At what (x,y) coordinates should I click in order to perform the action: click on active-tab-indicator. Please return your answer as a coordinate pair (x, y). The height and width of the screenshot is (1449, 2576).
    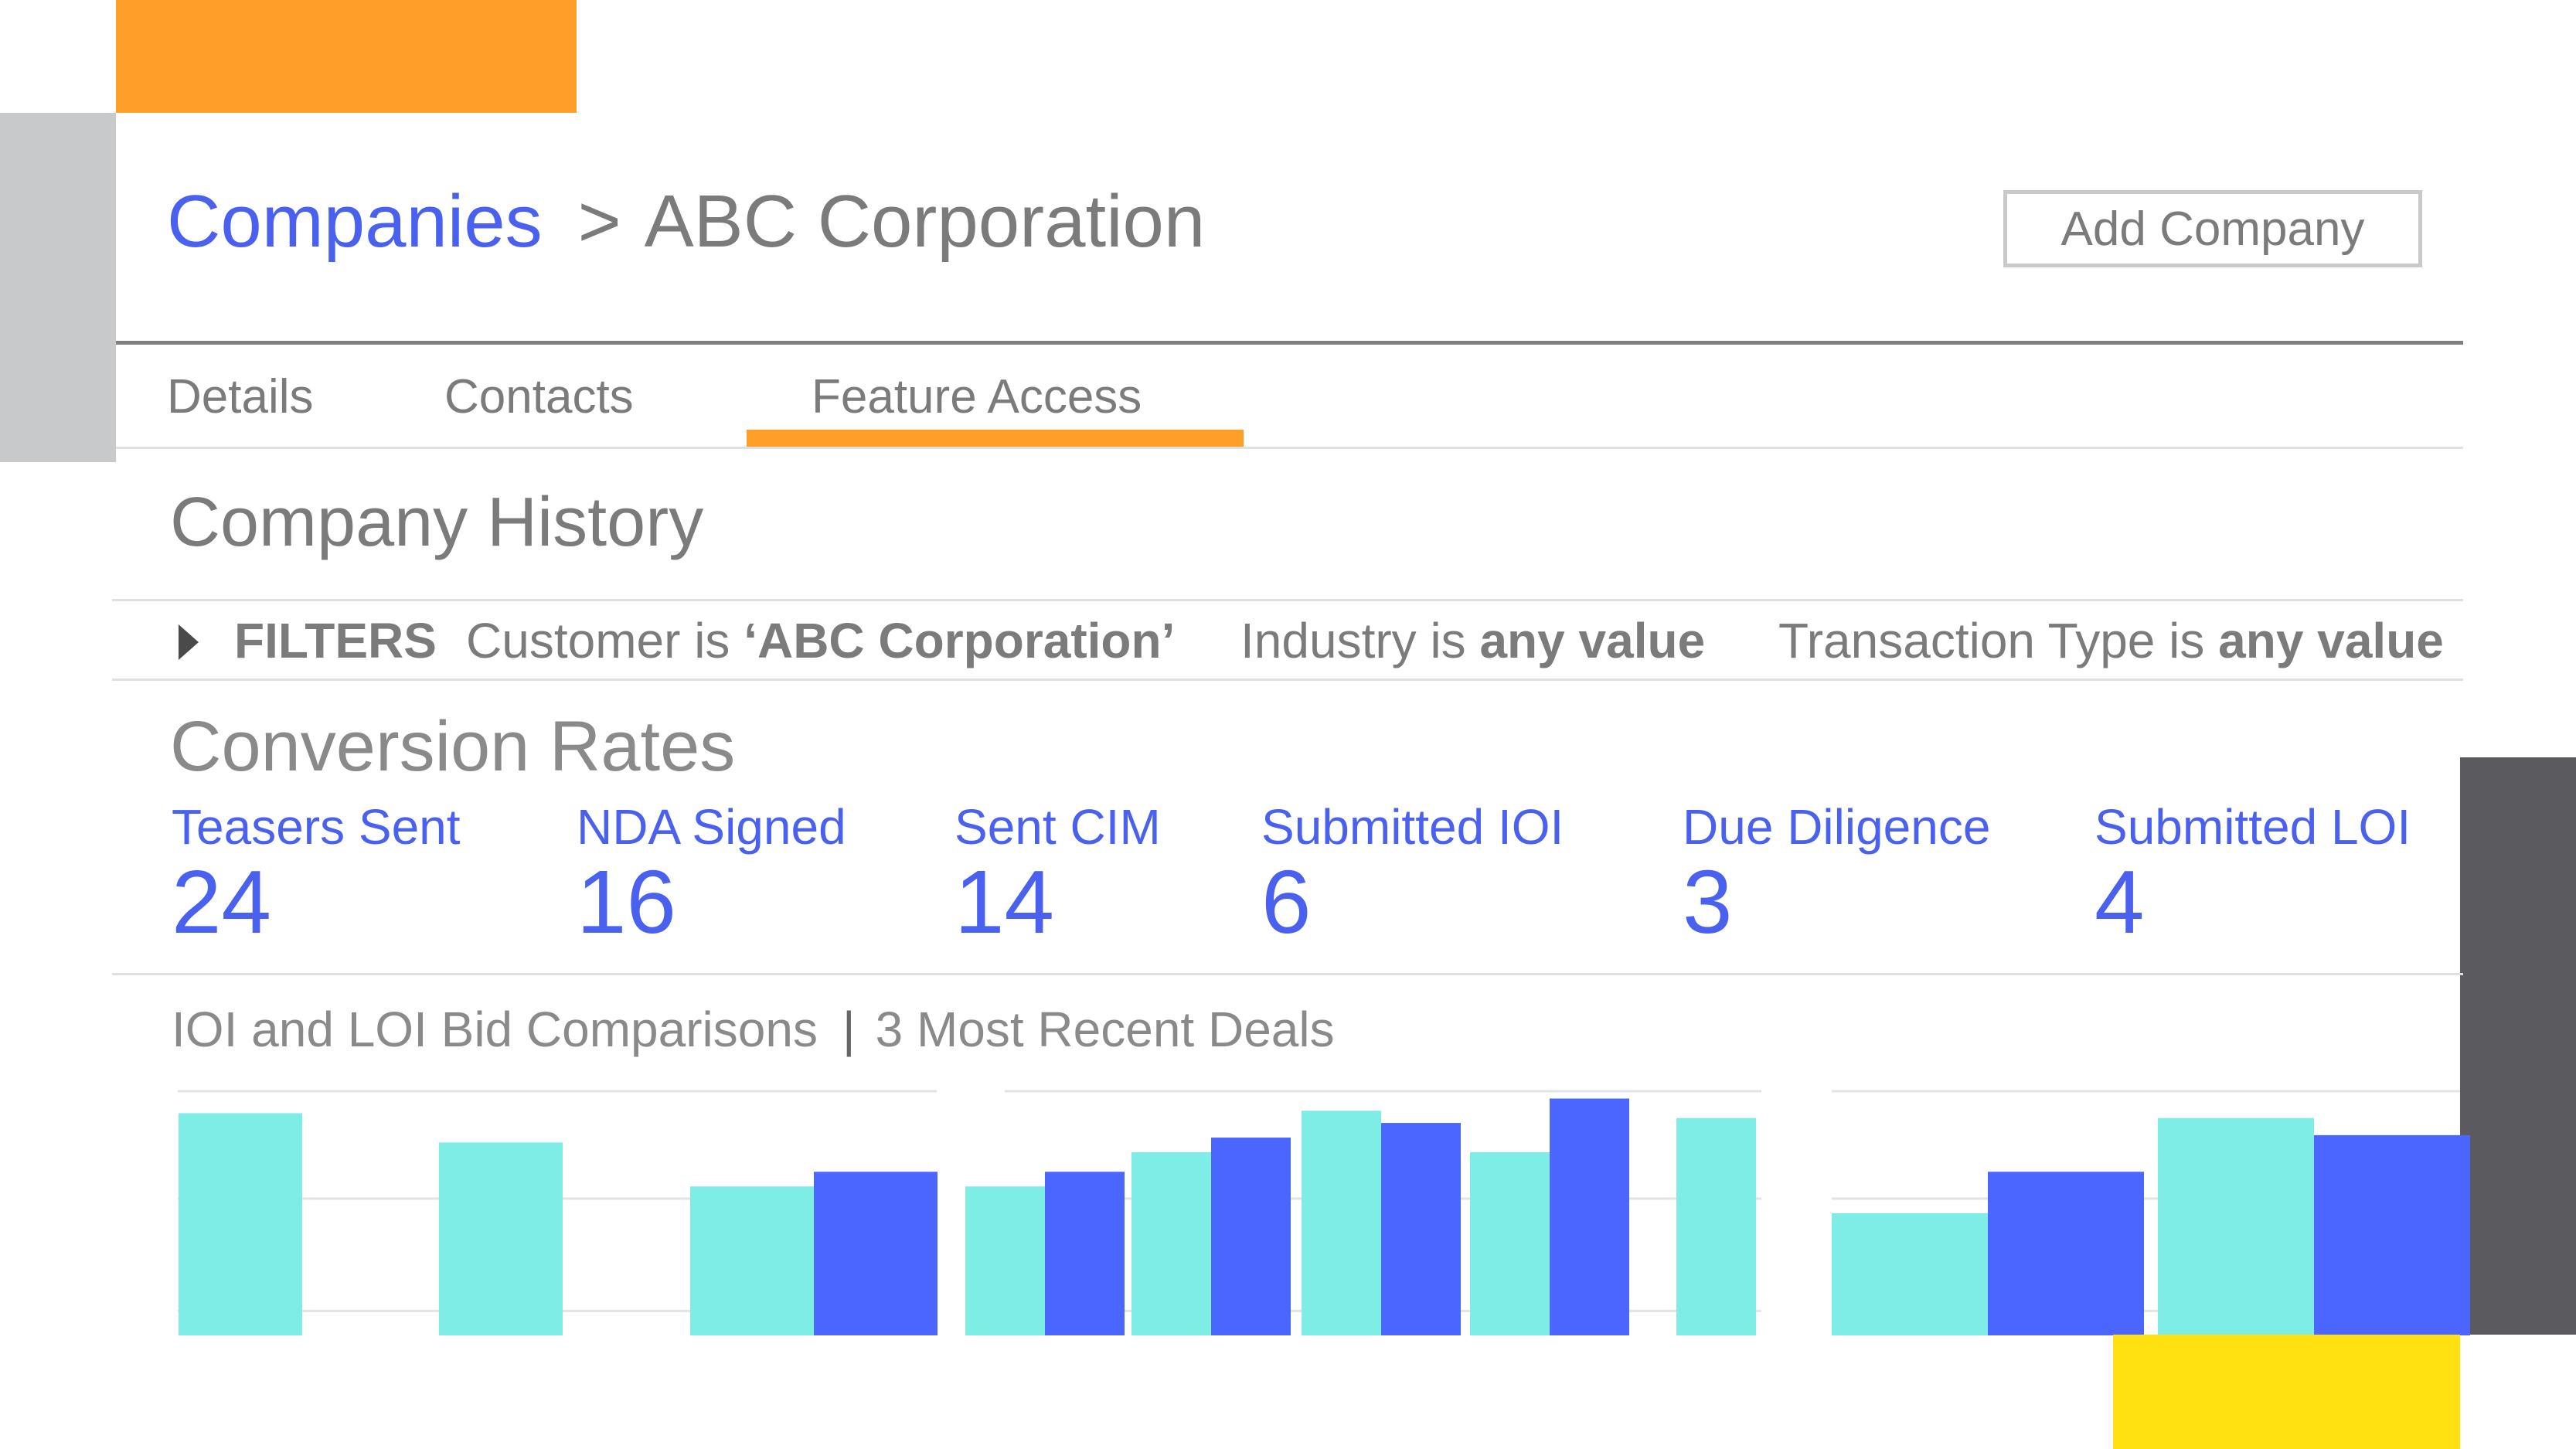
    Looking at the image, I should click on (995, 439).